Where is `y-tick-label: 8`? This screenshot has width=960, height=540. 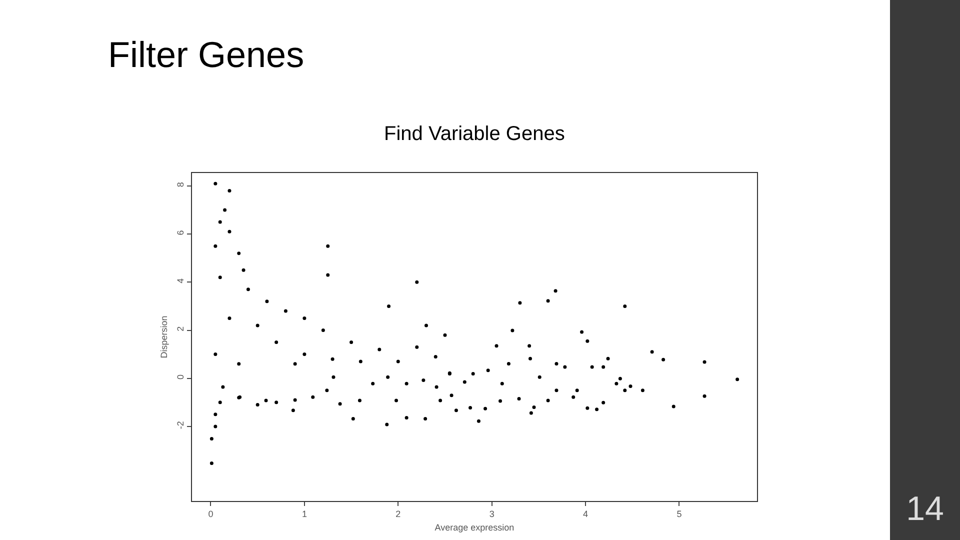
y-tick-label: 8 is located at coordinates (180, 185).